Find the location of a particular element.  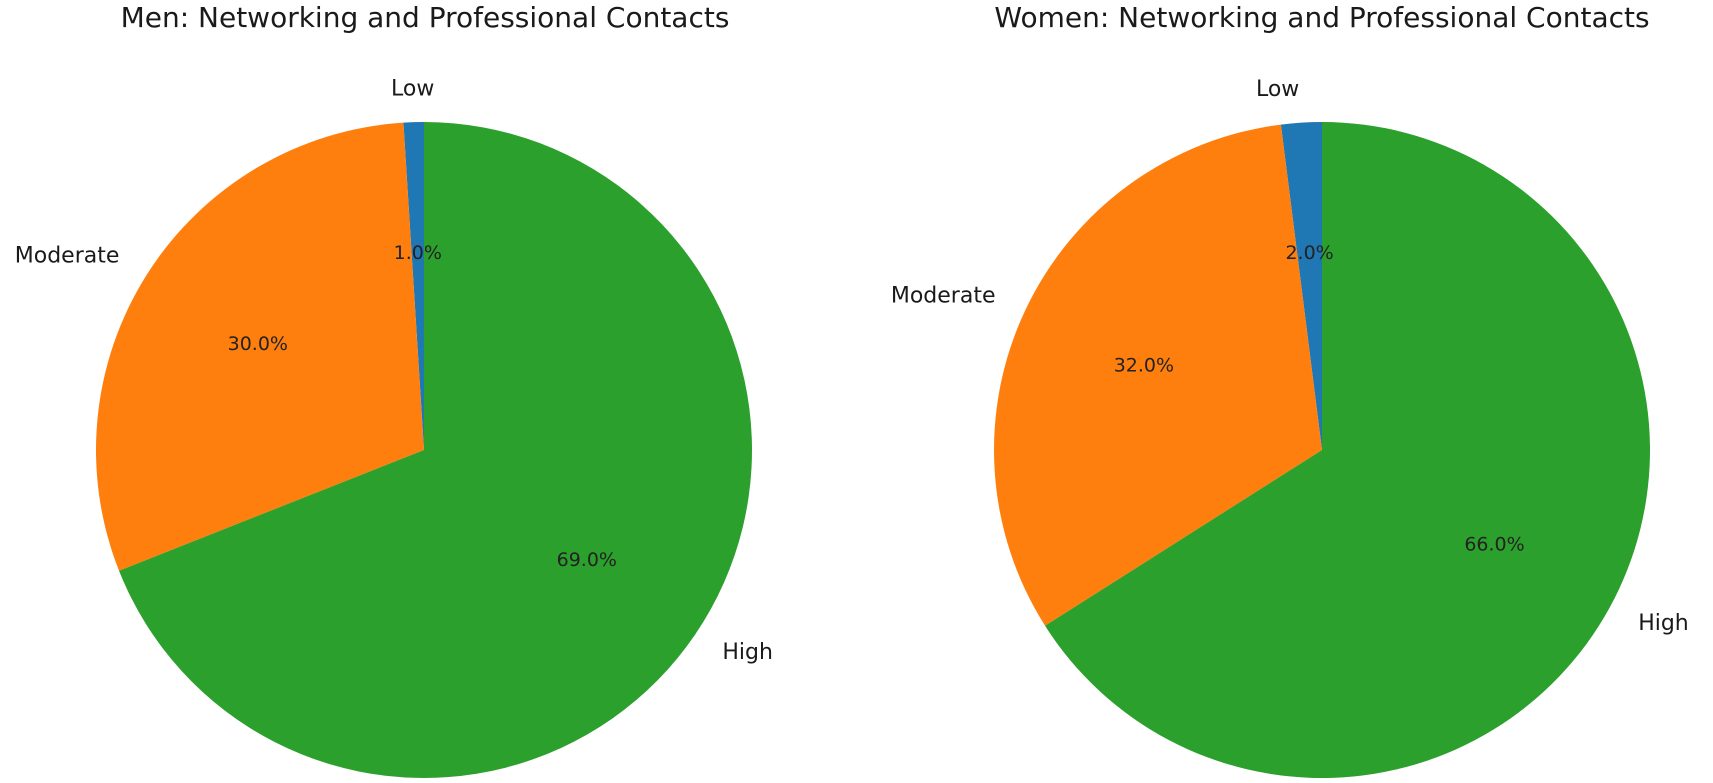

men-label-low: Low is located at coordinates (412, 88).